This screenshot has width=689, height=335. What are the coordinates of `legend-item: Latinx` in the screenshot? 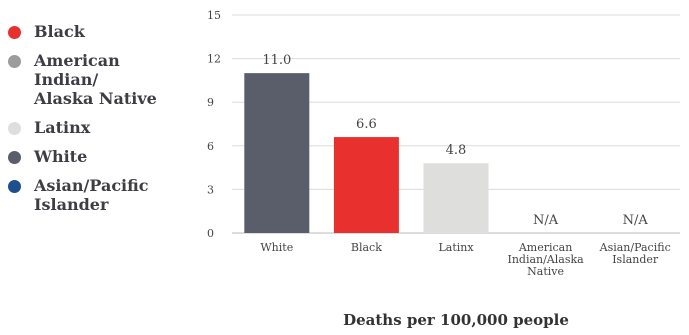 It's located at (93, 127).